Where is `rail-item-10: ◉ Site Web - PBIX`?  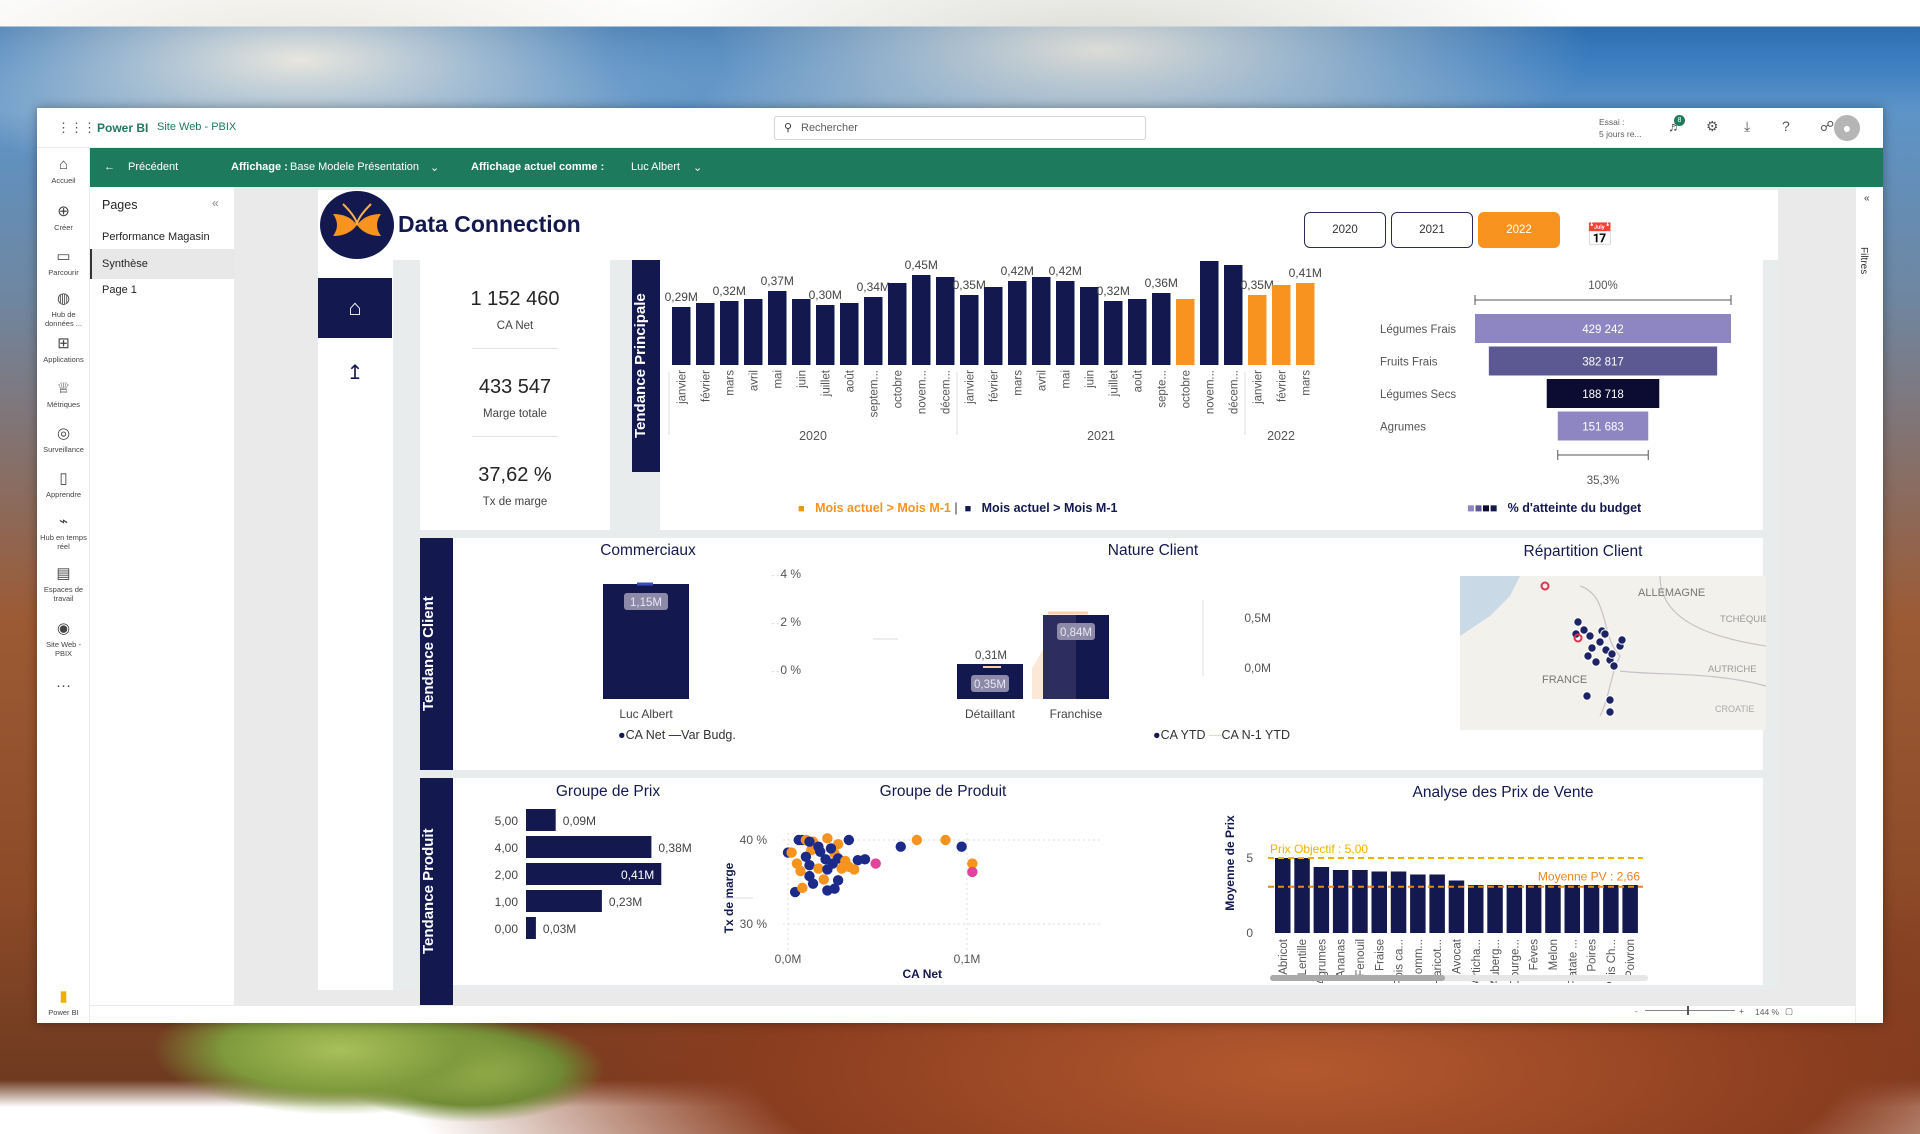
rail-item-10: ◉ Site Web - PBIX is located at coordinates (63, 639).